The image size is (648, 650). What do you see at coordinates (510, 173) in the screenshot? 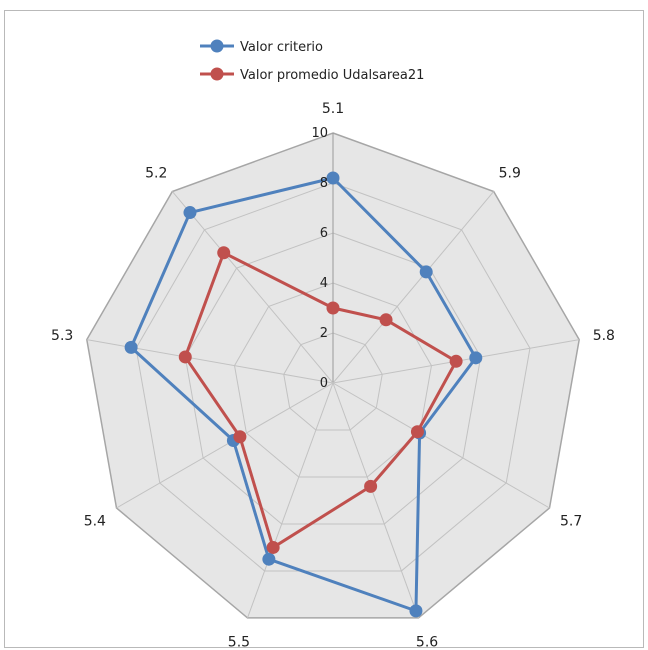
I see `category-label: 5.9` at bounding box center [510, 173].